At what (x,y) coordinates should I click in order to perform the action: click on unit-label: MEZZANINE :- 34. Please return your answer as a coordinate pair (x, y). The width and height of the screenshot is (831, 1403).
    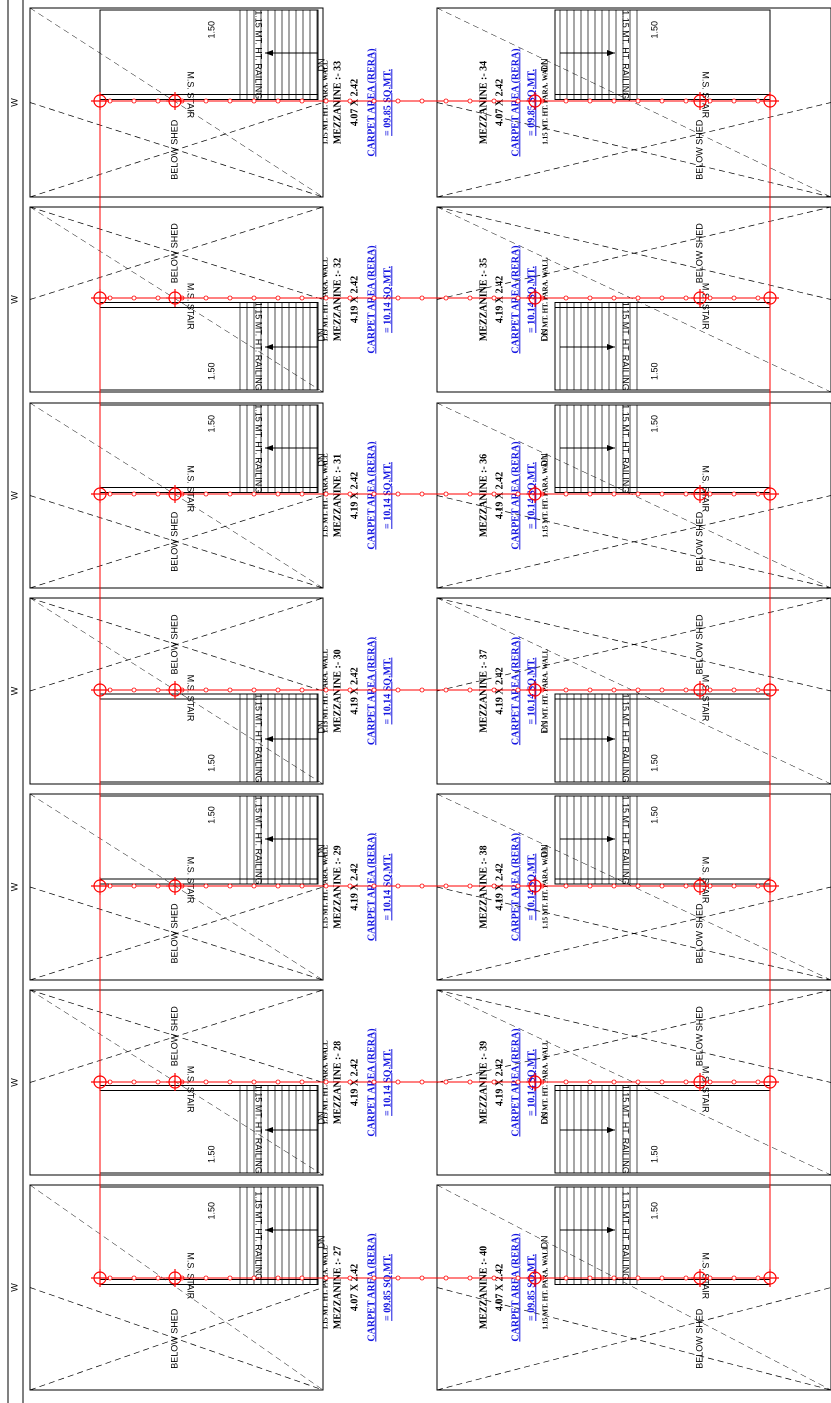
    Looking at the image, I should click on (483, 102).